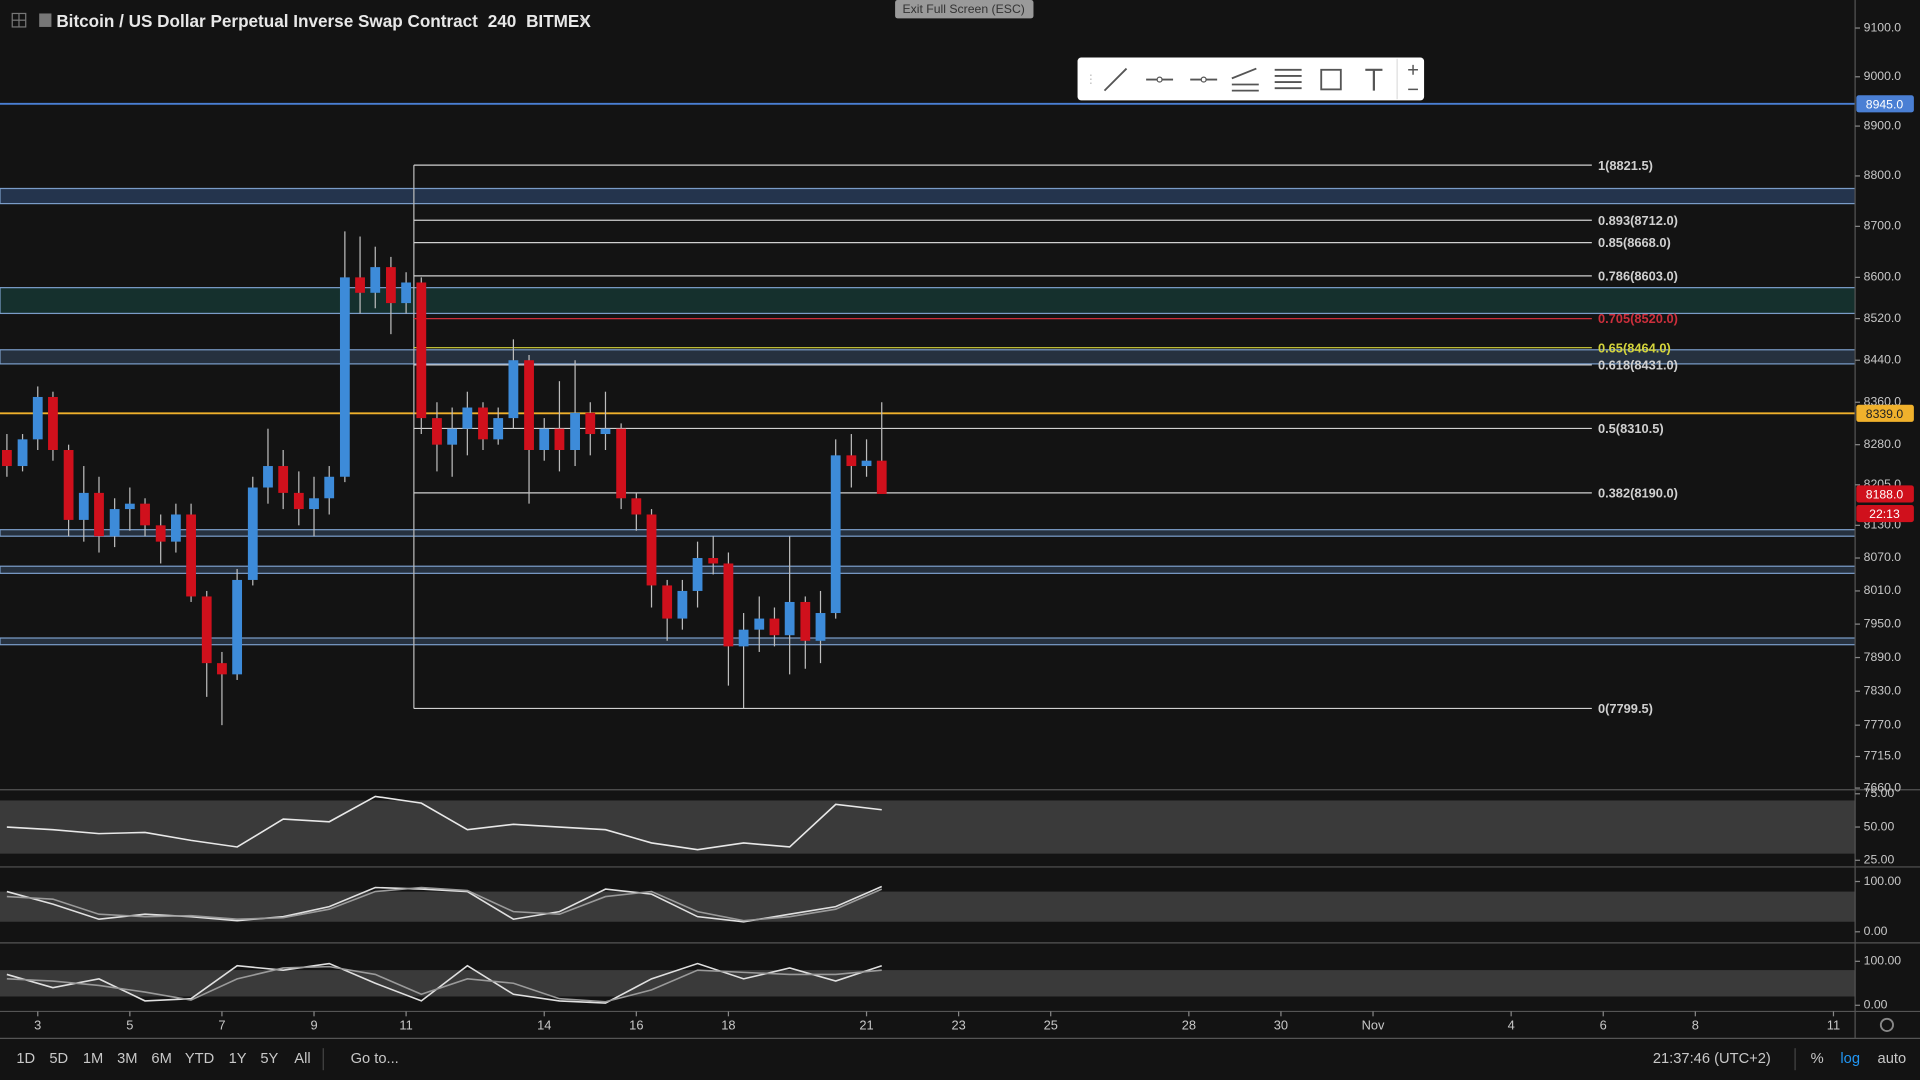 The height and width of the screenshot is (1080, 1920). What do you see at coordinates (1879, 826) in the screenshot?
I see `y-tick-label: 50.00` at bounding box center [1879, 826].